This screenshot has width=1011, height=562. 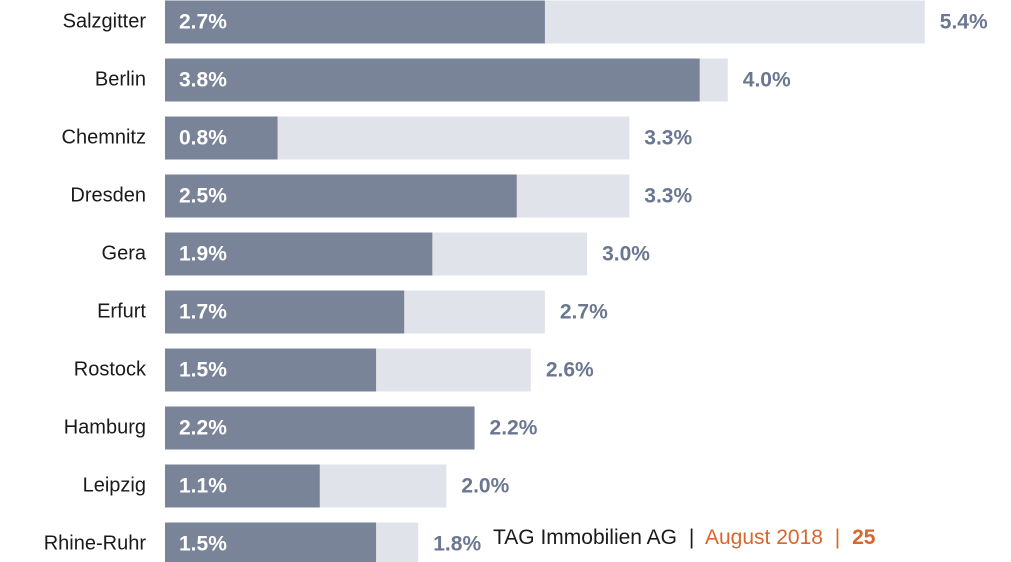 I want to click on value-label: 5.4%, so click(x=964, y=22).